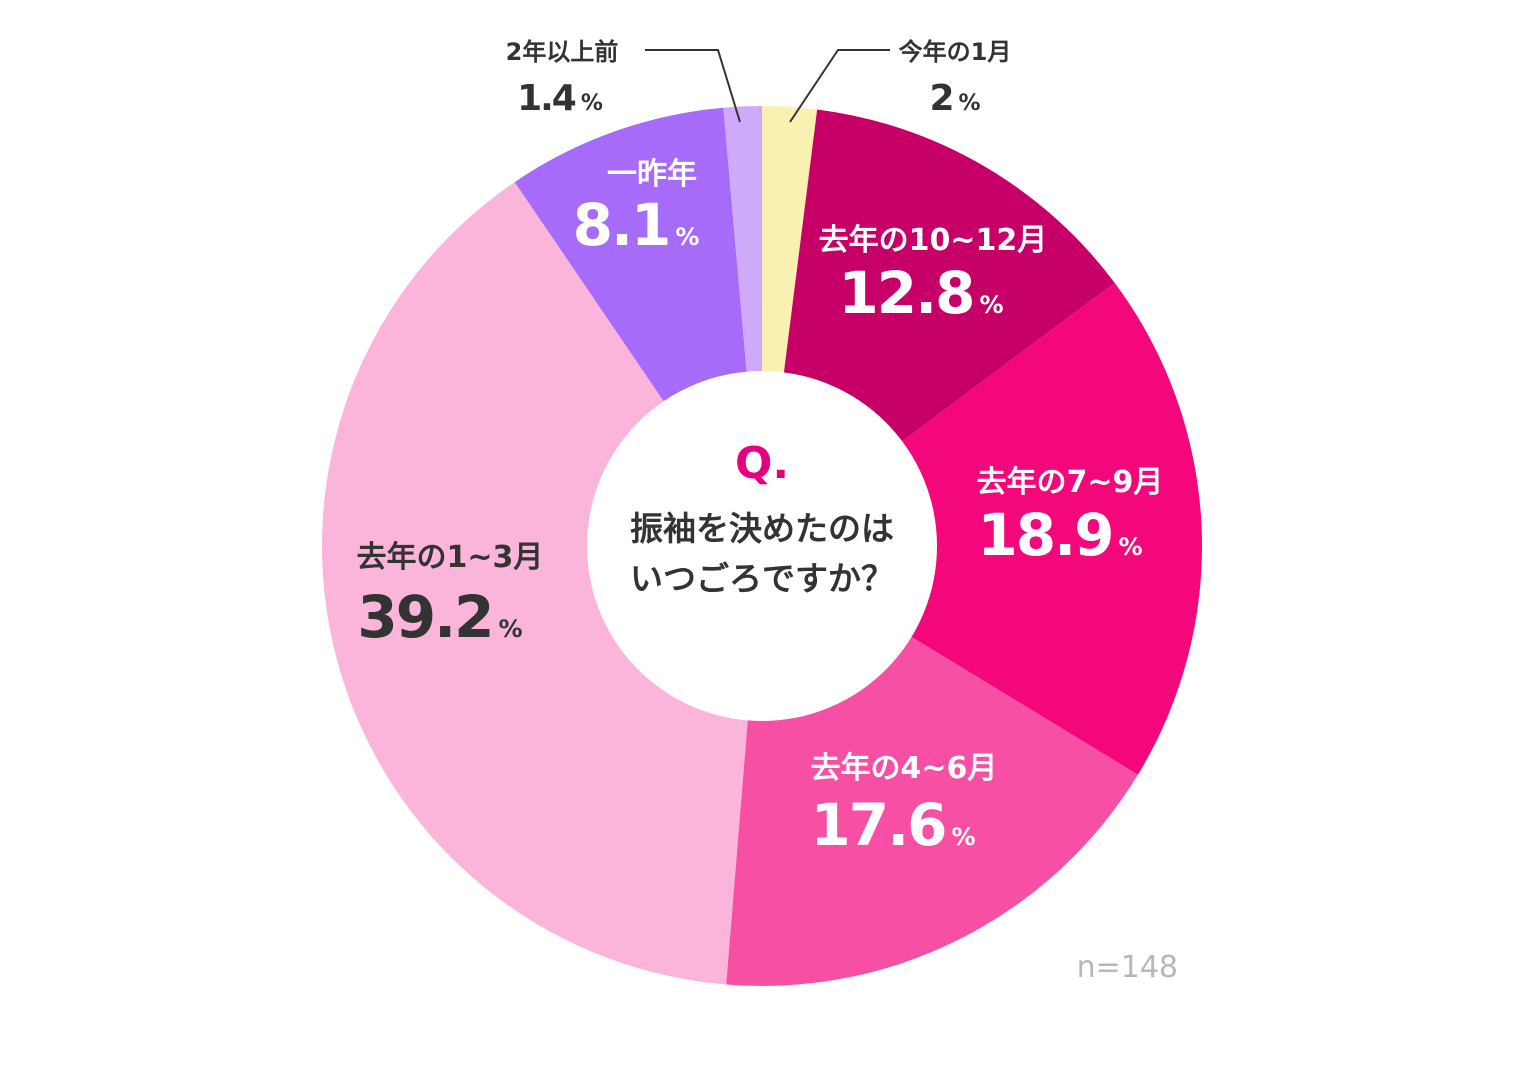 This screenshot has height=1078, width=1526. I want to click on slice-value-2: 18.9%, so click(1059, 535).